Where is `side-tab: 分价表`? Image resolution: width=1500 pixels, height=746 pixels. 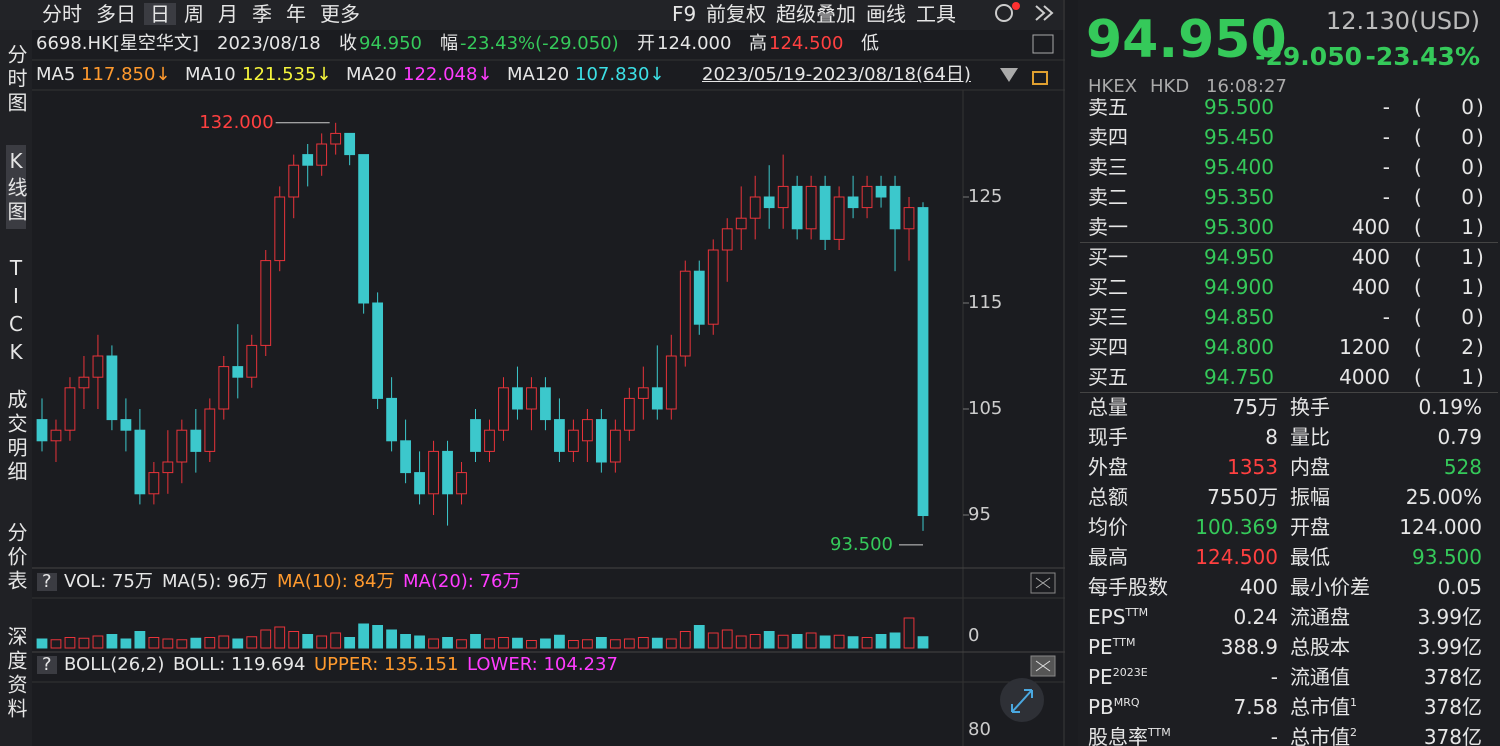 side-tab: 分价表 is located at coordinates (16, 558).